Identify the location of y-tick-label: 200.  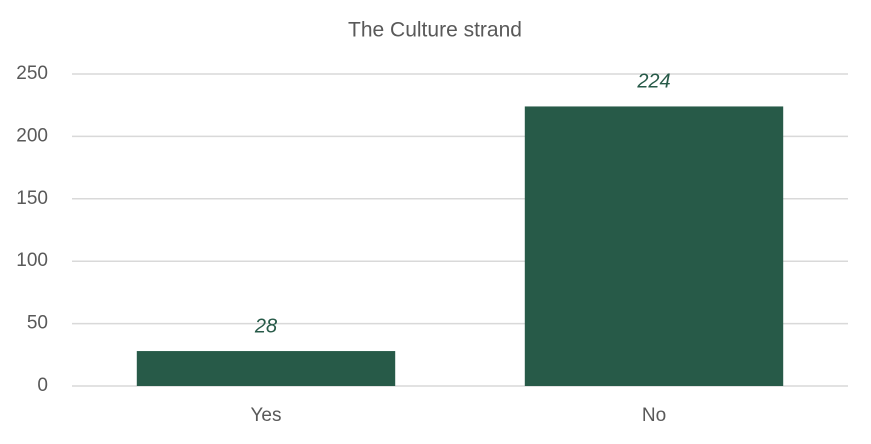
(32, 135).